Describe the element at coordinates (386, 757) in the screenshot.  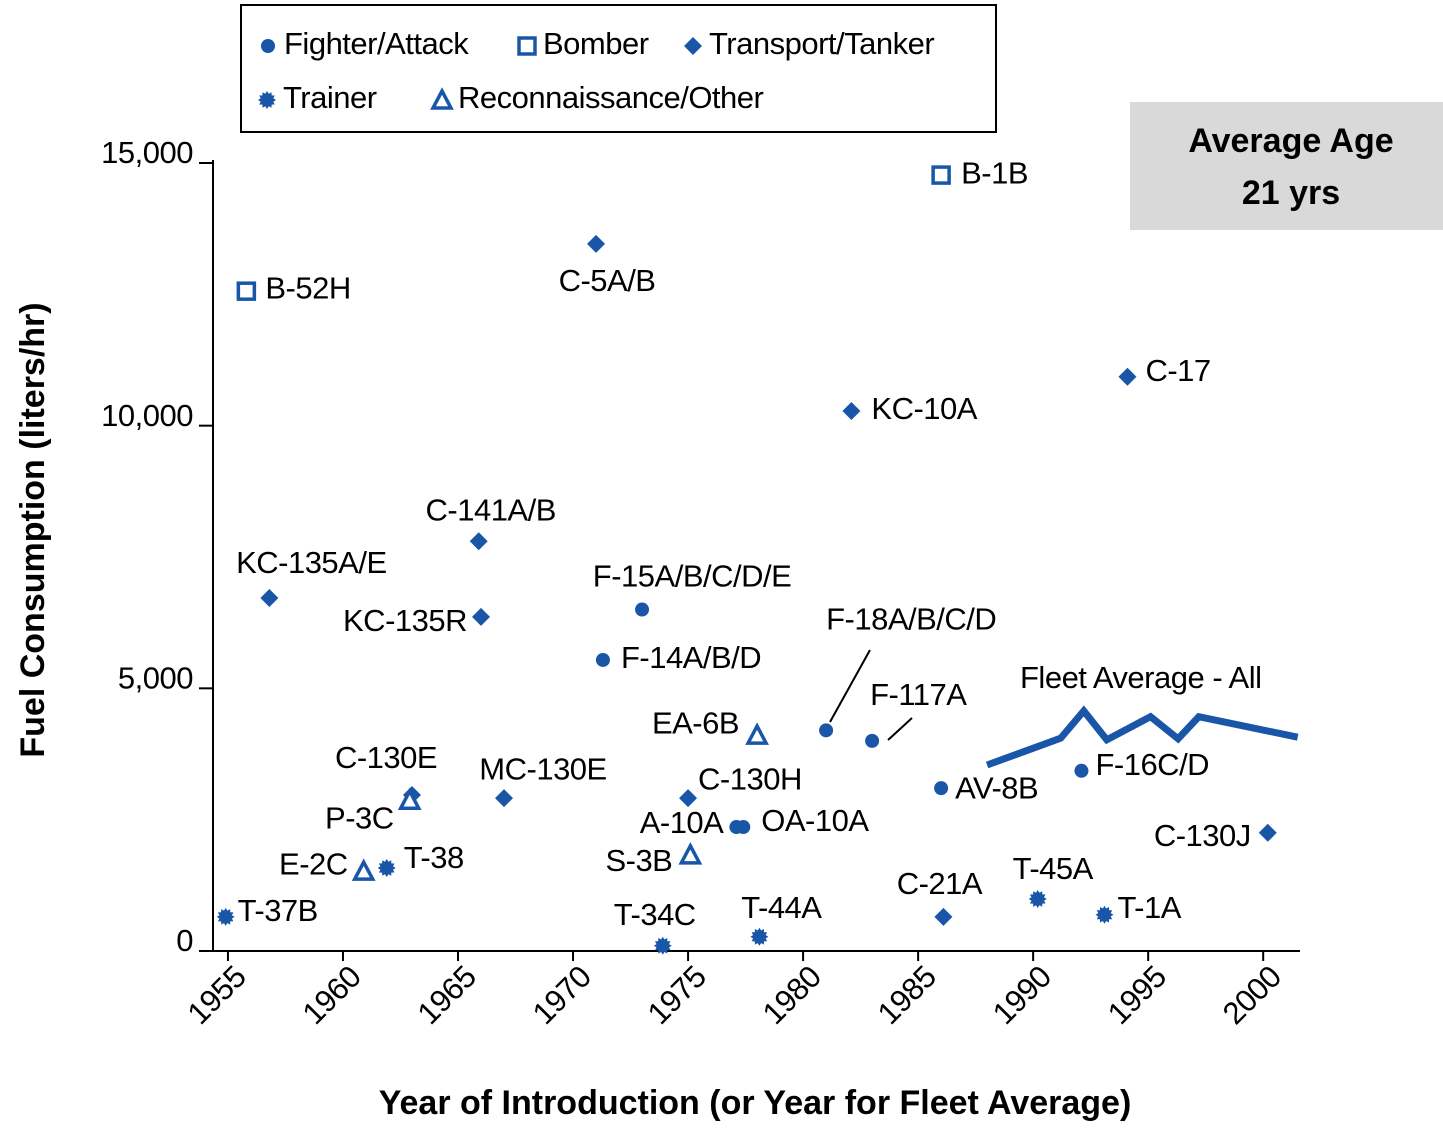
I see `point-label: C-130E` at that location.